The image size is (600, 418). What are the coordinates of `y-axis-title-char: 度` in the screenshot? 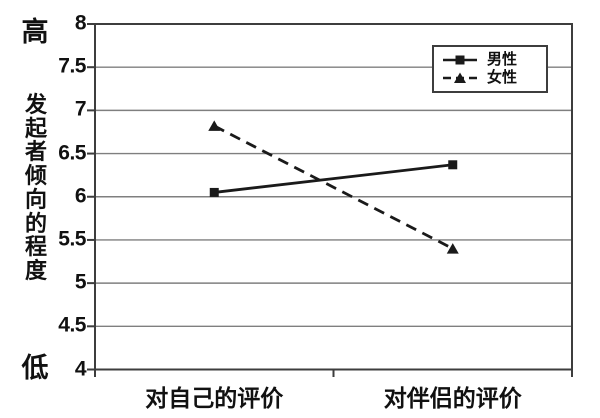 It's located at (35, 270).